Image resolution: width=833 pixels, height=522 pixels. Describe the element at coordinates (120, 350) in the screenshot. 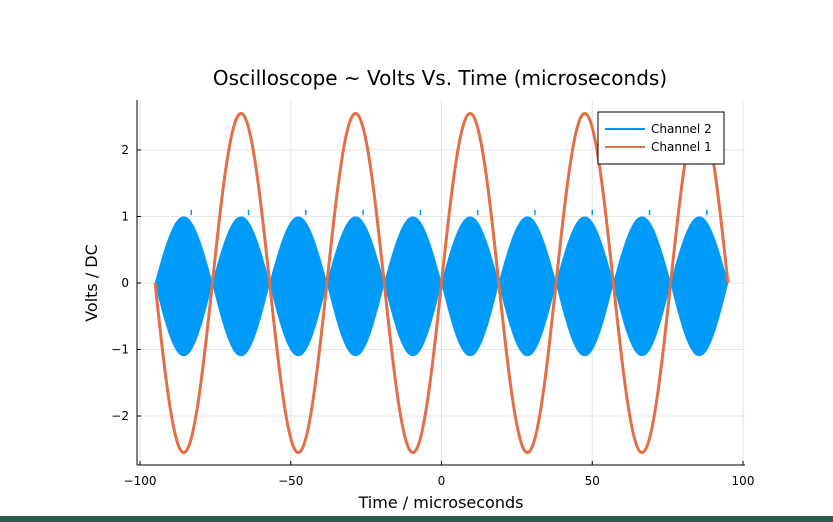

I see `y-tick-label: −1` at that location.